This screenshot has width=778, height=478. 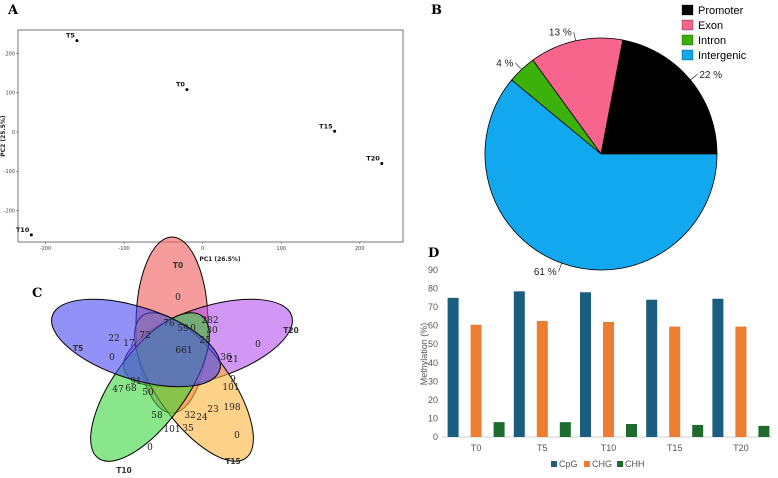 I want to click on pie-slice-promoter, so click(x=659, y=97).